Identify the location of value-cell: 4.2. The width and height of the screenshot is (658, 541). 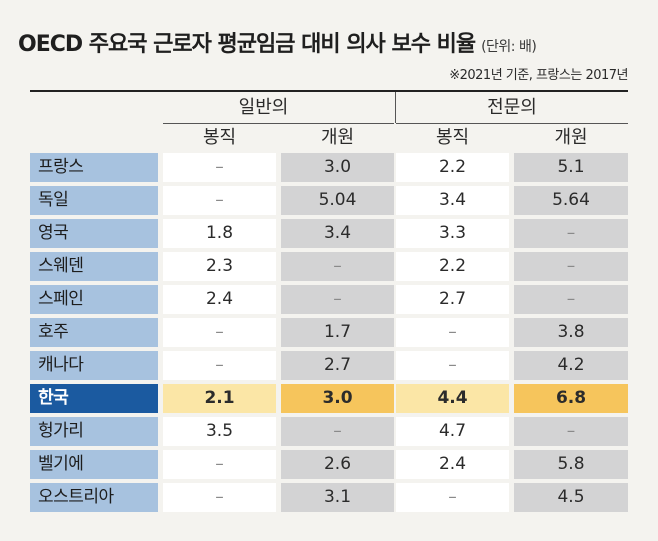
(571, 365).